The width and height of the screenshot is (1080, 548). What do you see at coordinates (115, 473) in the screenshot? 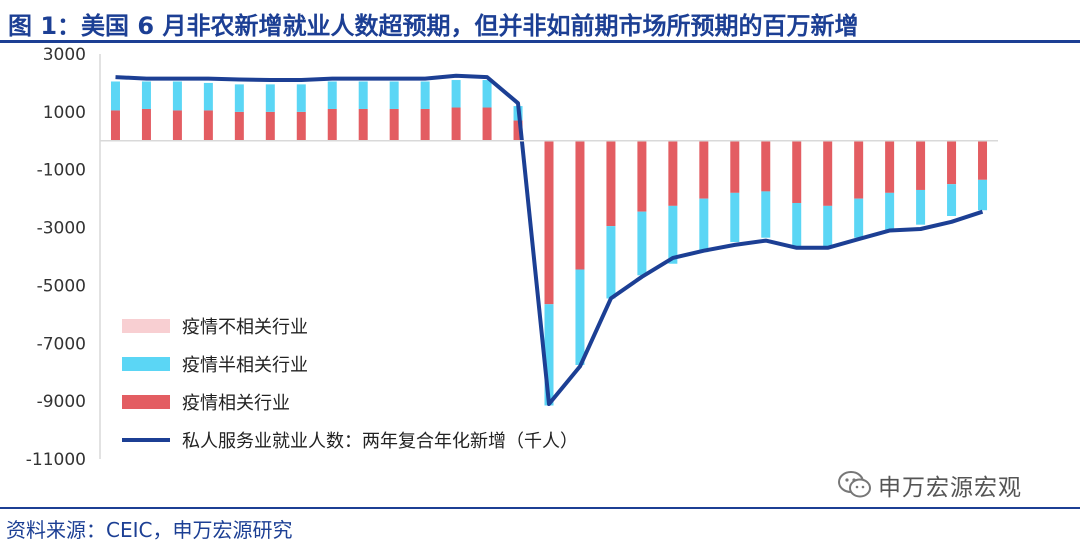
I see `x-tick-label: 19-02` at bounding box center [115, 473].